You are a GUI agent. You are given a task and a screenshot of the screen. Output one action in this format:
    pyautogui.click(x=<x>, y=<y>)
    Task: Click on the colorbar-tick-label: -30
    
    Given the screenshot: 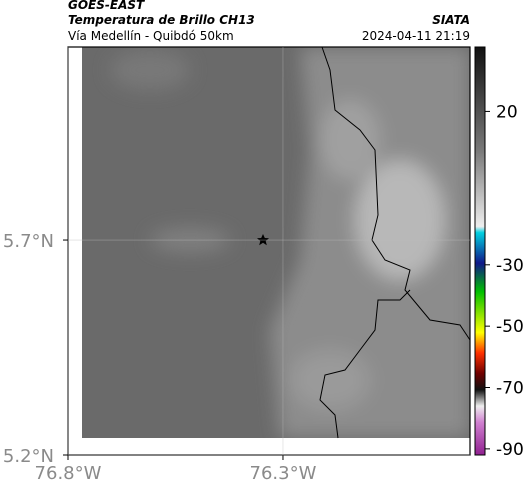 What is the action you would take?
    pyautogui.click(x=510, y=266)
    